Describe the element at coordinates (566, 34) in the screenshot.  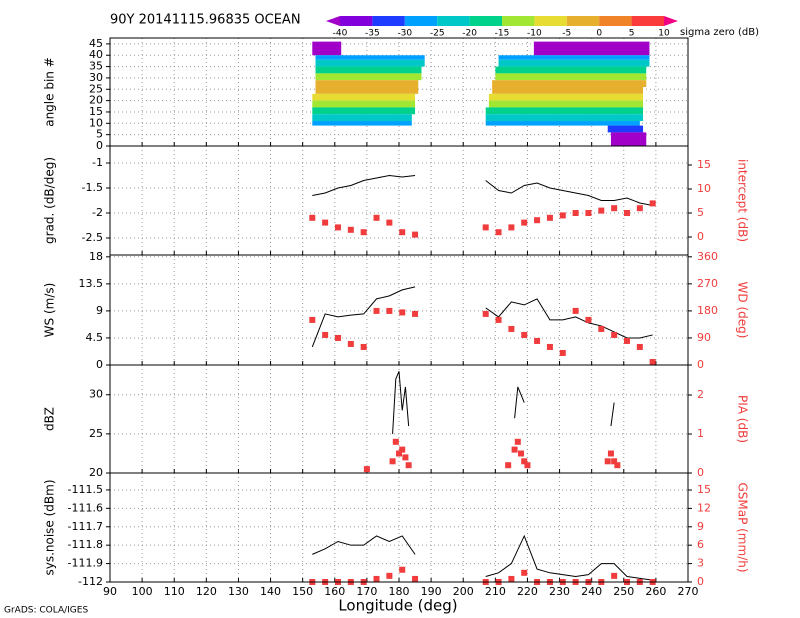
I see `colorbar-tick-label: -5` at that location.